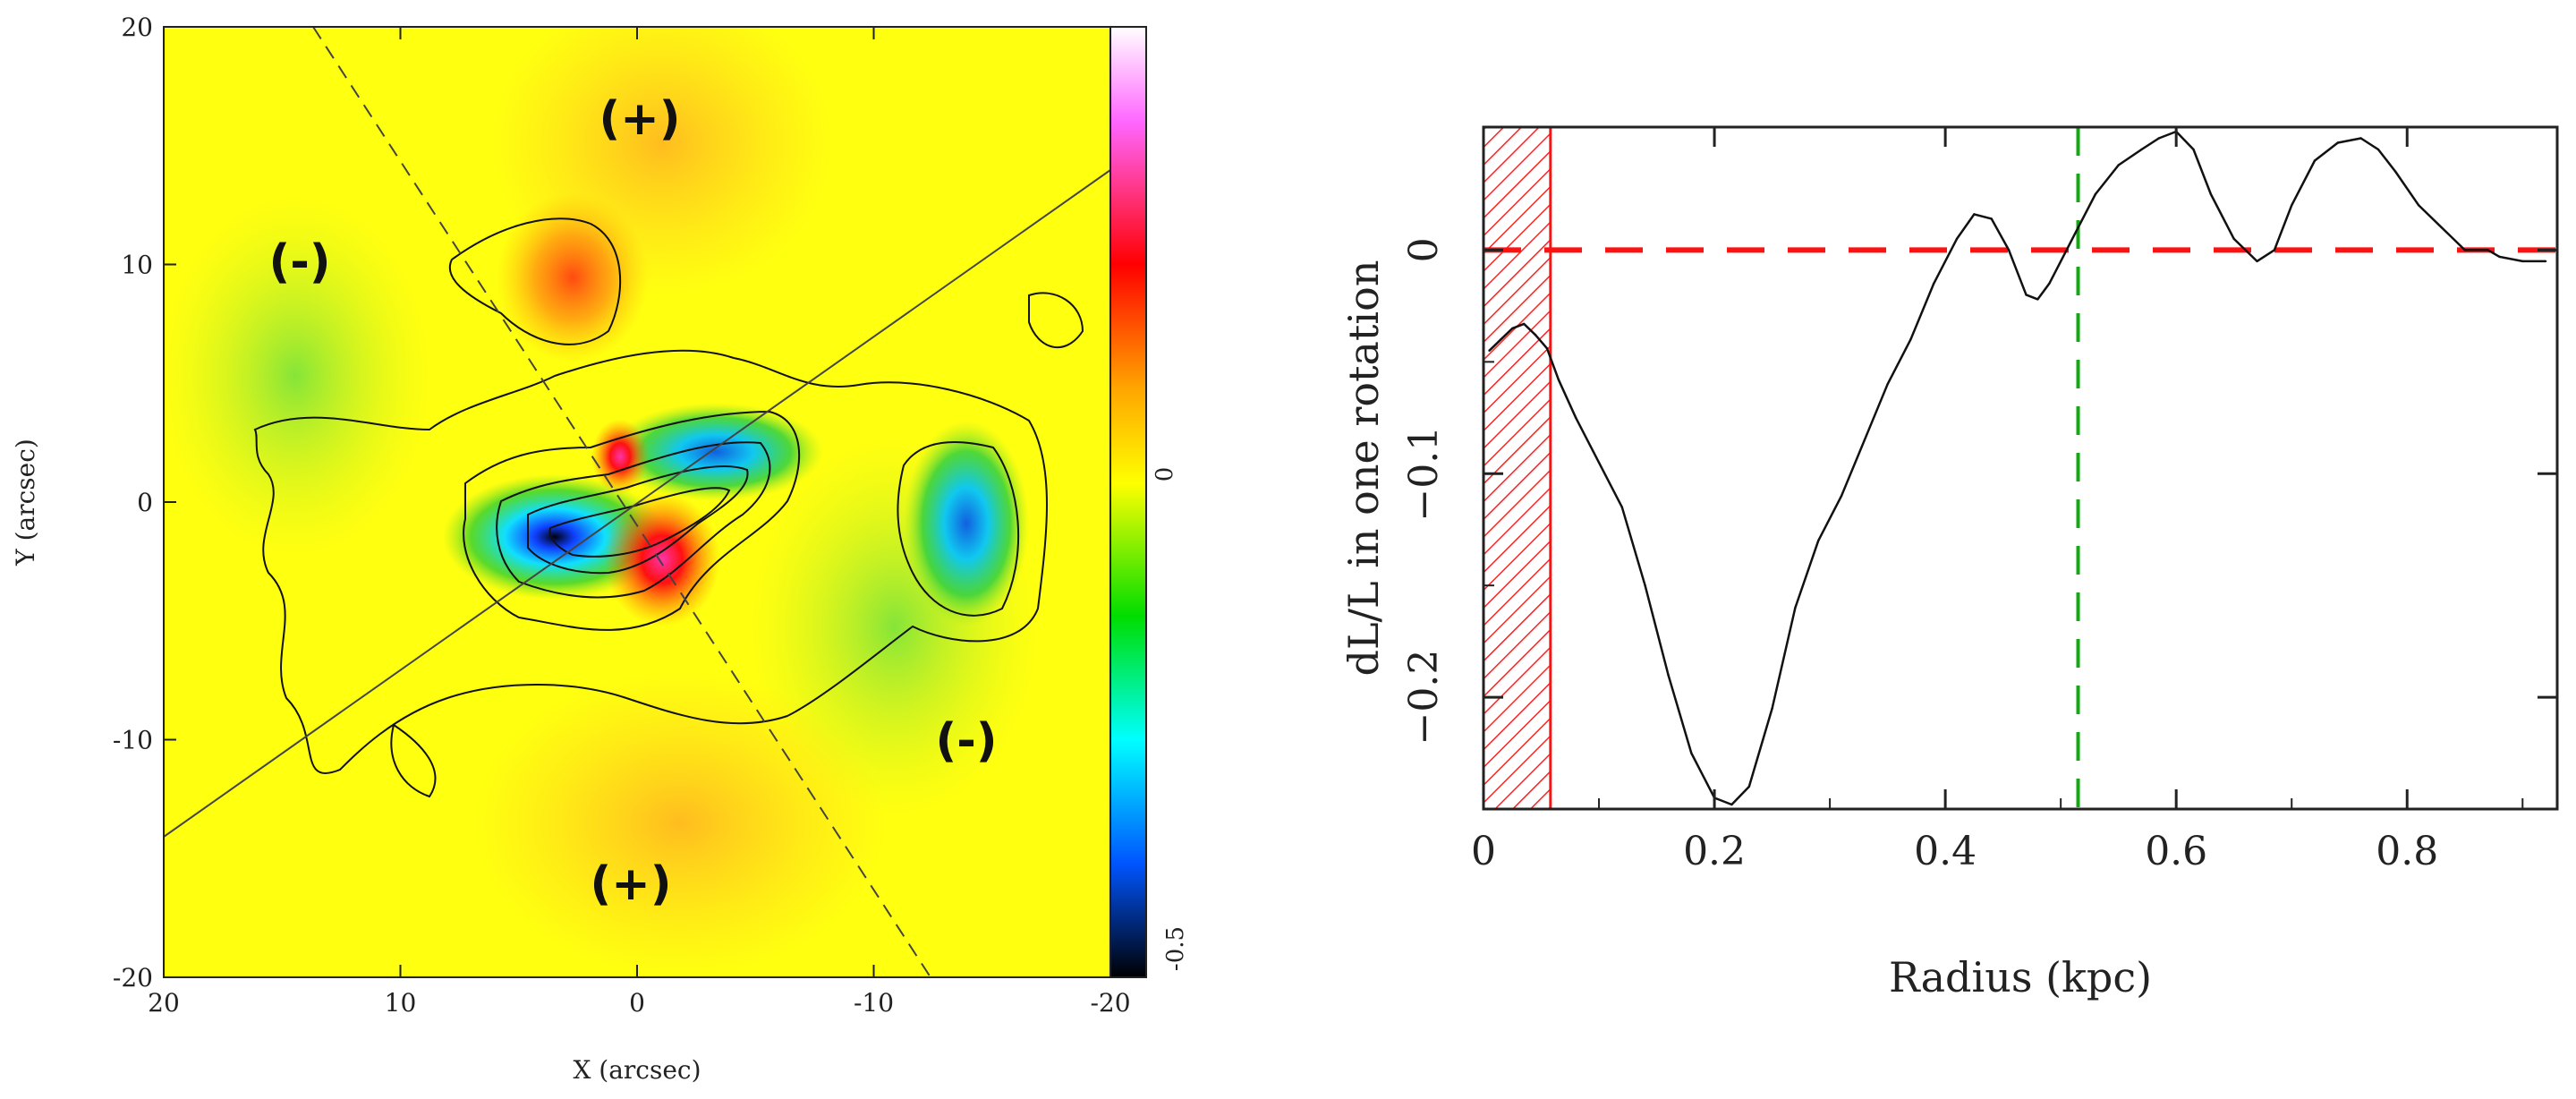 The image size is (2576, 1099). What do you see at coordinates (1424, 249) in the screenshot?
I see `profile-y-tick-label: 0` at bounding box center [1424, 249].